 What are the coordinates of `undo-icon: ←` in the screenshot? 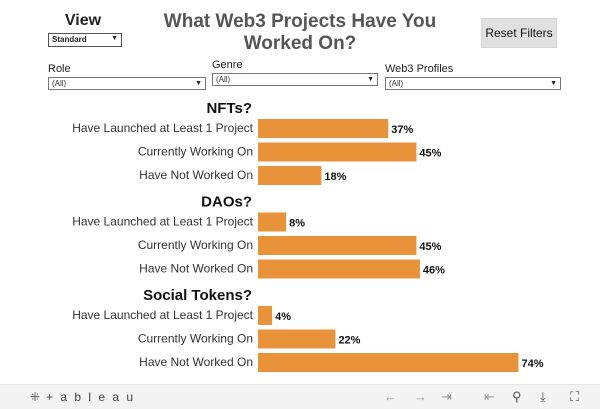 It's located at (390, 396).